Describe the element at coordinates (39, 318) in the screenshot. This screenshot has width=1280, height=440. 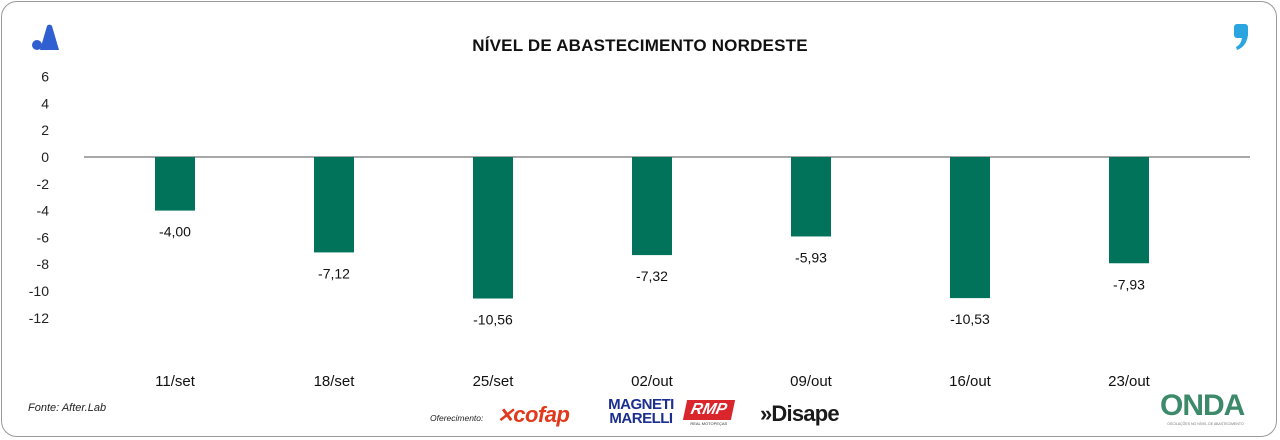
I see `y-tick-label: -12` at that location.